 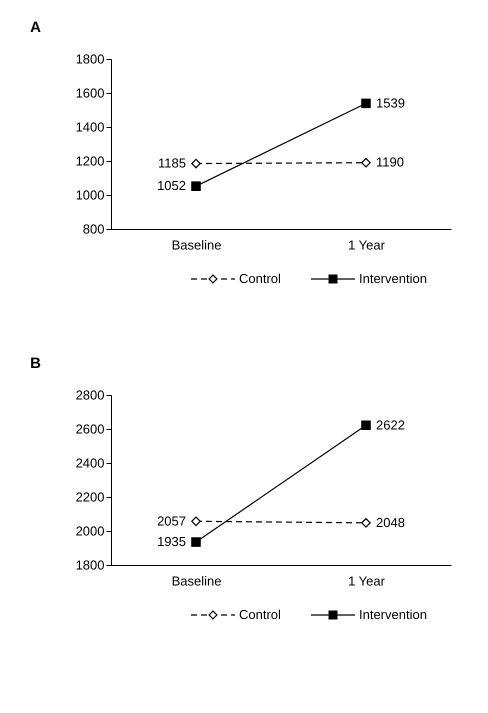 What do you see at coordinates (36, 27) in the screenshot?
I see `chart-title: A` at bounding box center [36, 27].